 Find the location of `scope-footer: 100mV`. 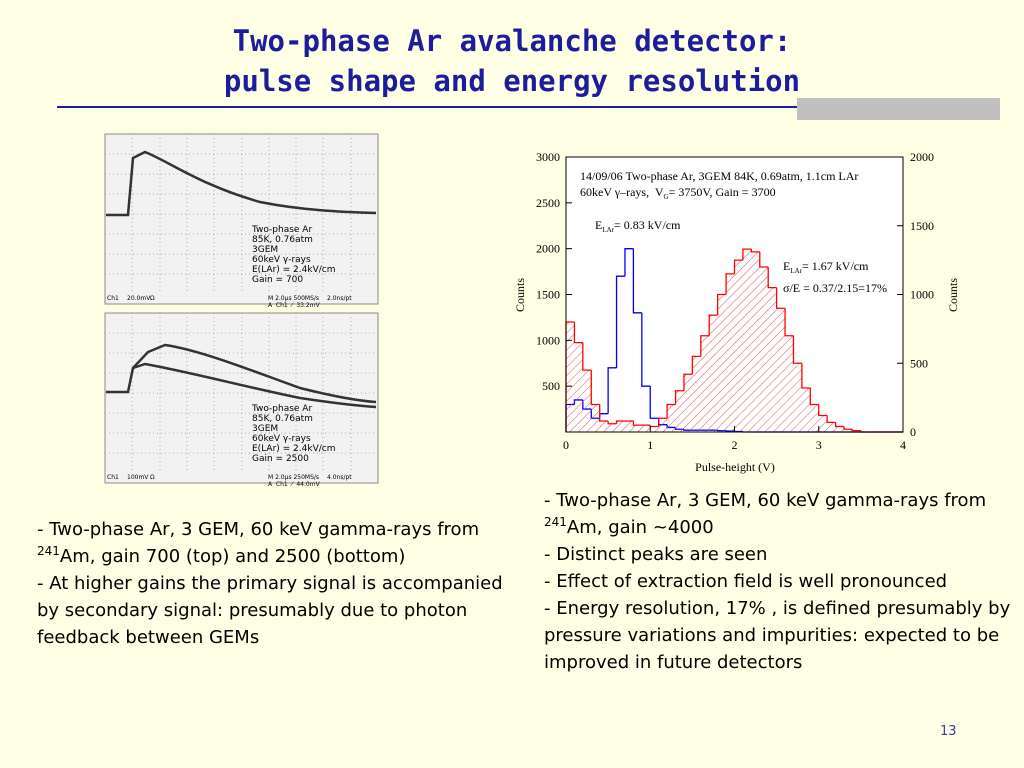

scope-footer: 100mV is located at coordinates (138, 477).